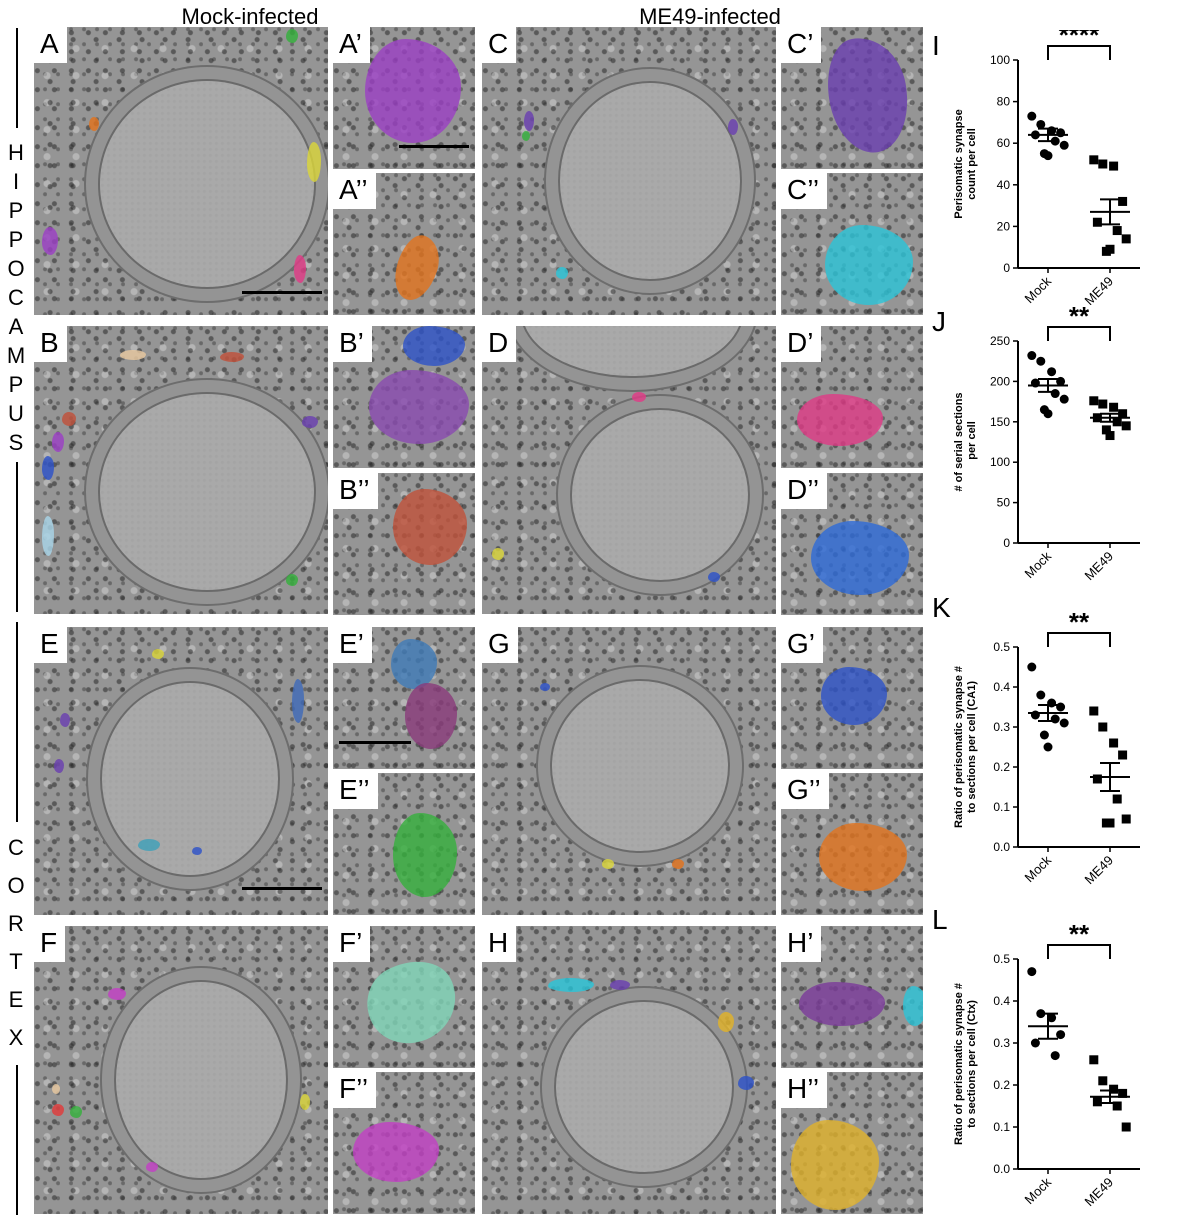 Image resolution: width=1200 pixels, height=1231 pixels. Describe the element at coordinates (852, 397) in the screenshot. I see `em-panel-D1: D’` at that location.